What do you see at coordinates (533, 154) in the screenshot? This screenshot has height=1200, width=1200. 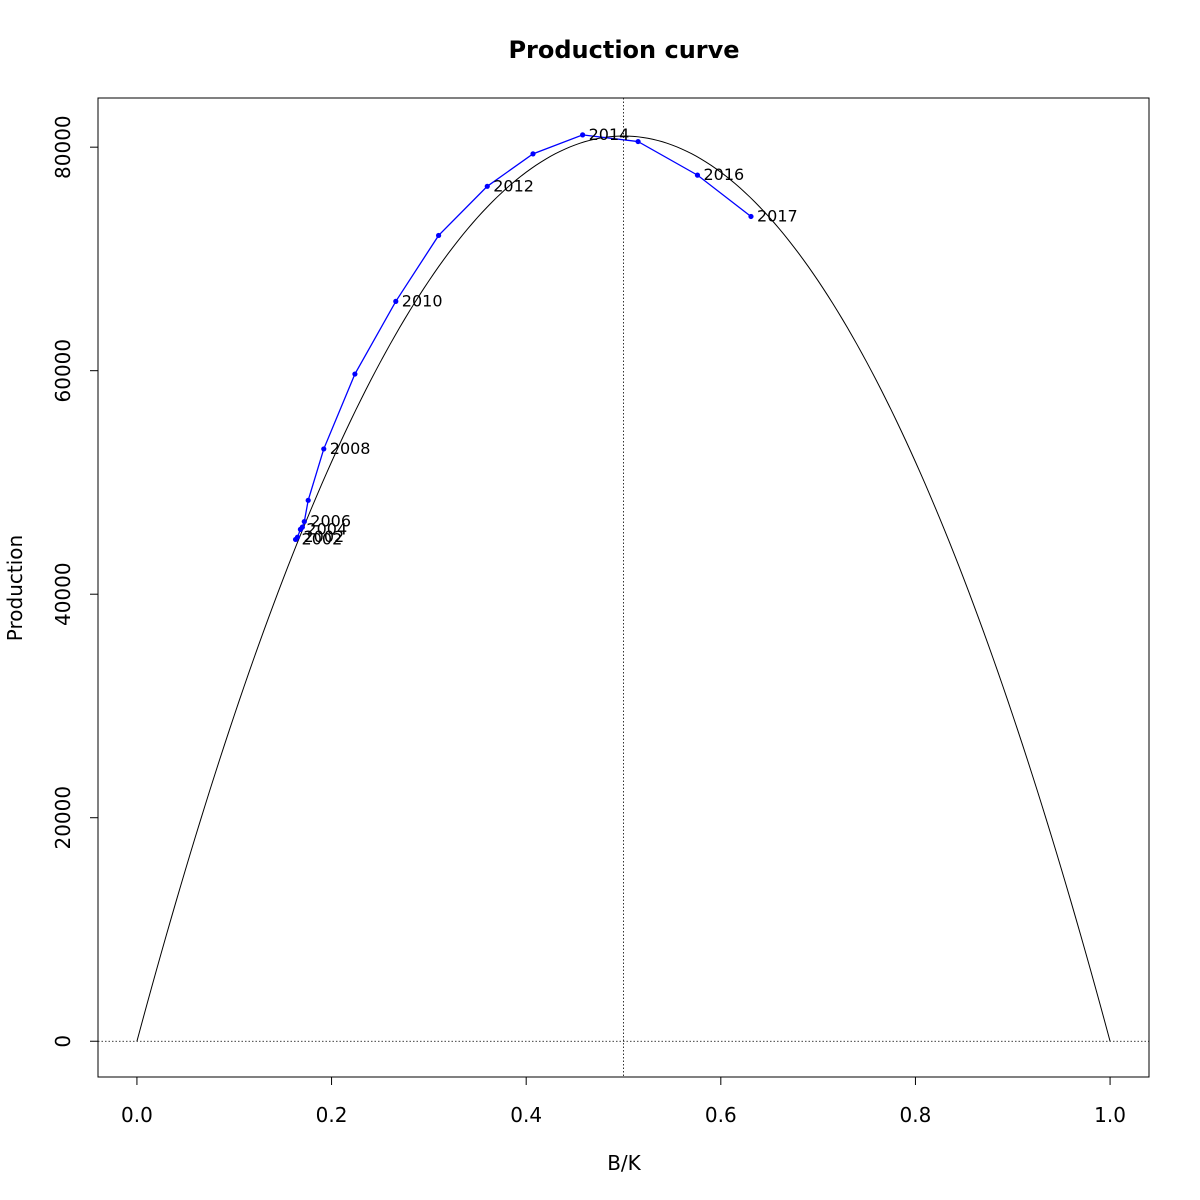 I see `data-point-2013` at bounding box center [533, 154].